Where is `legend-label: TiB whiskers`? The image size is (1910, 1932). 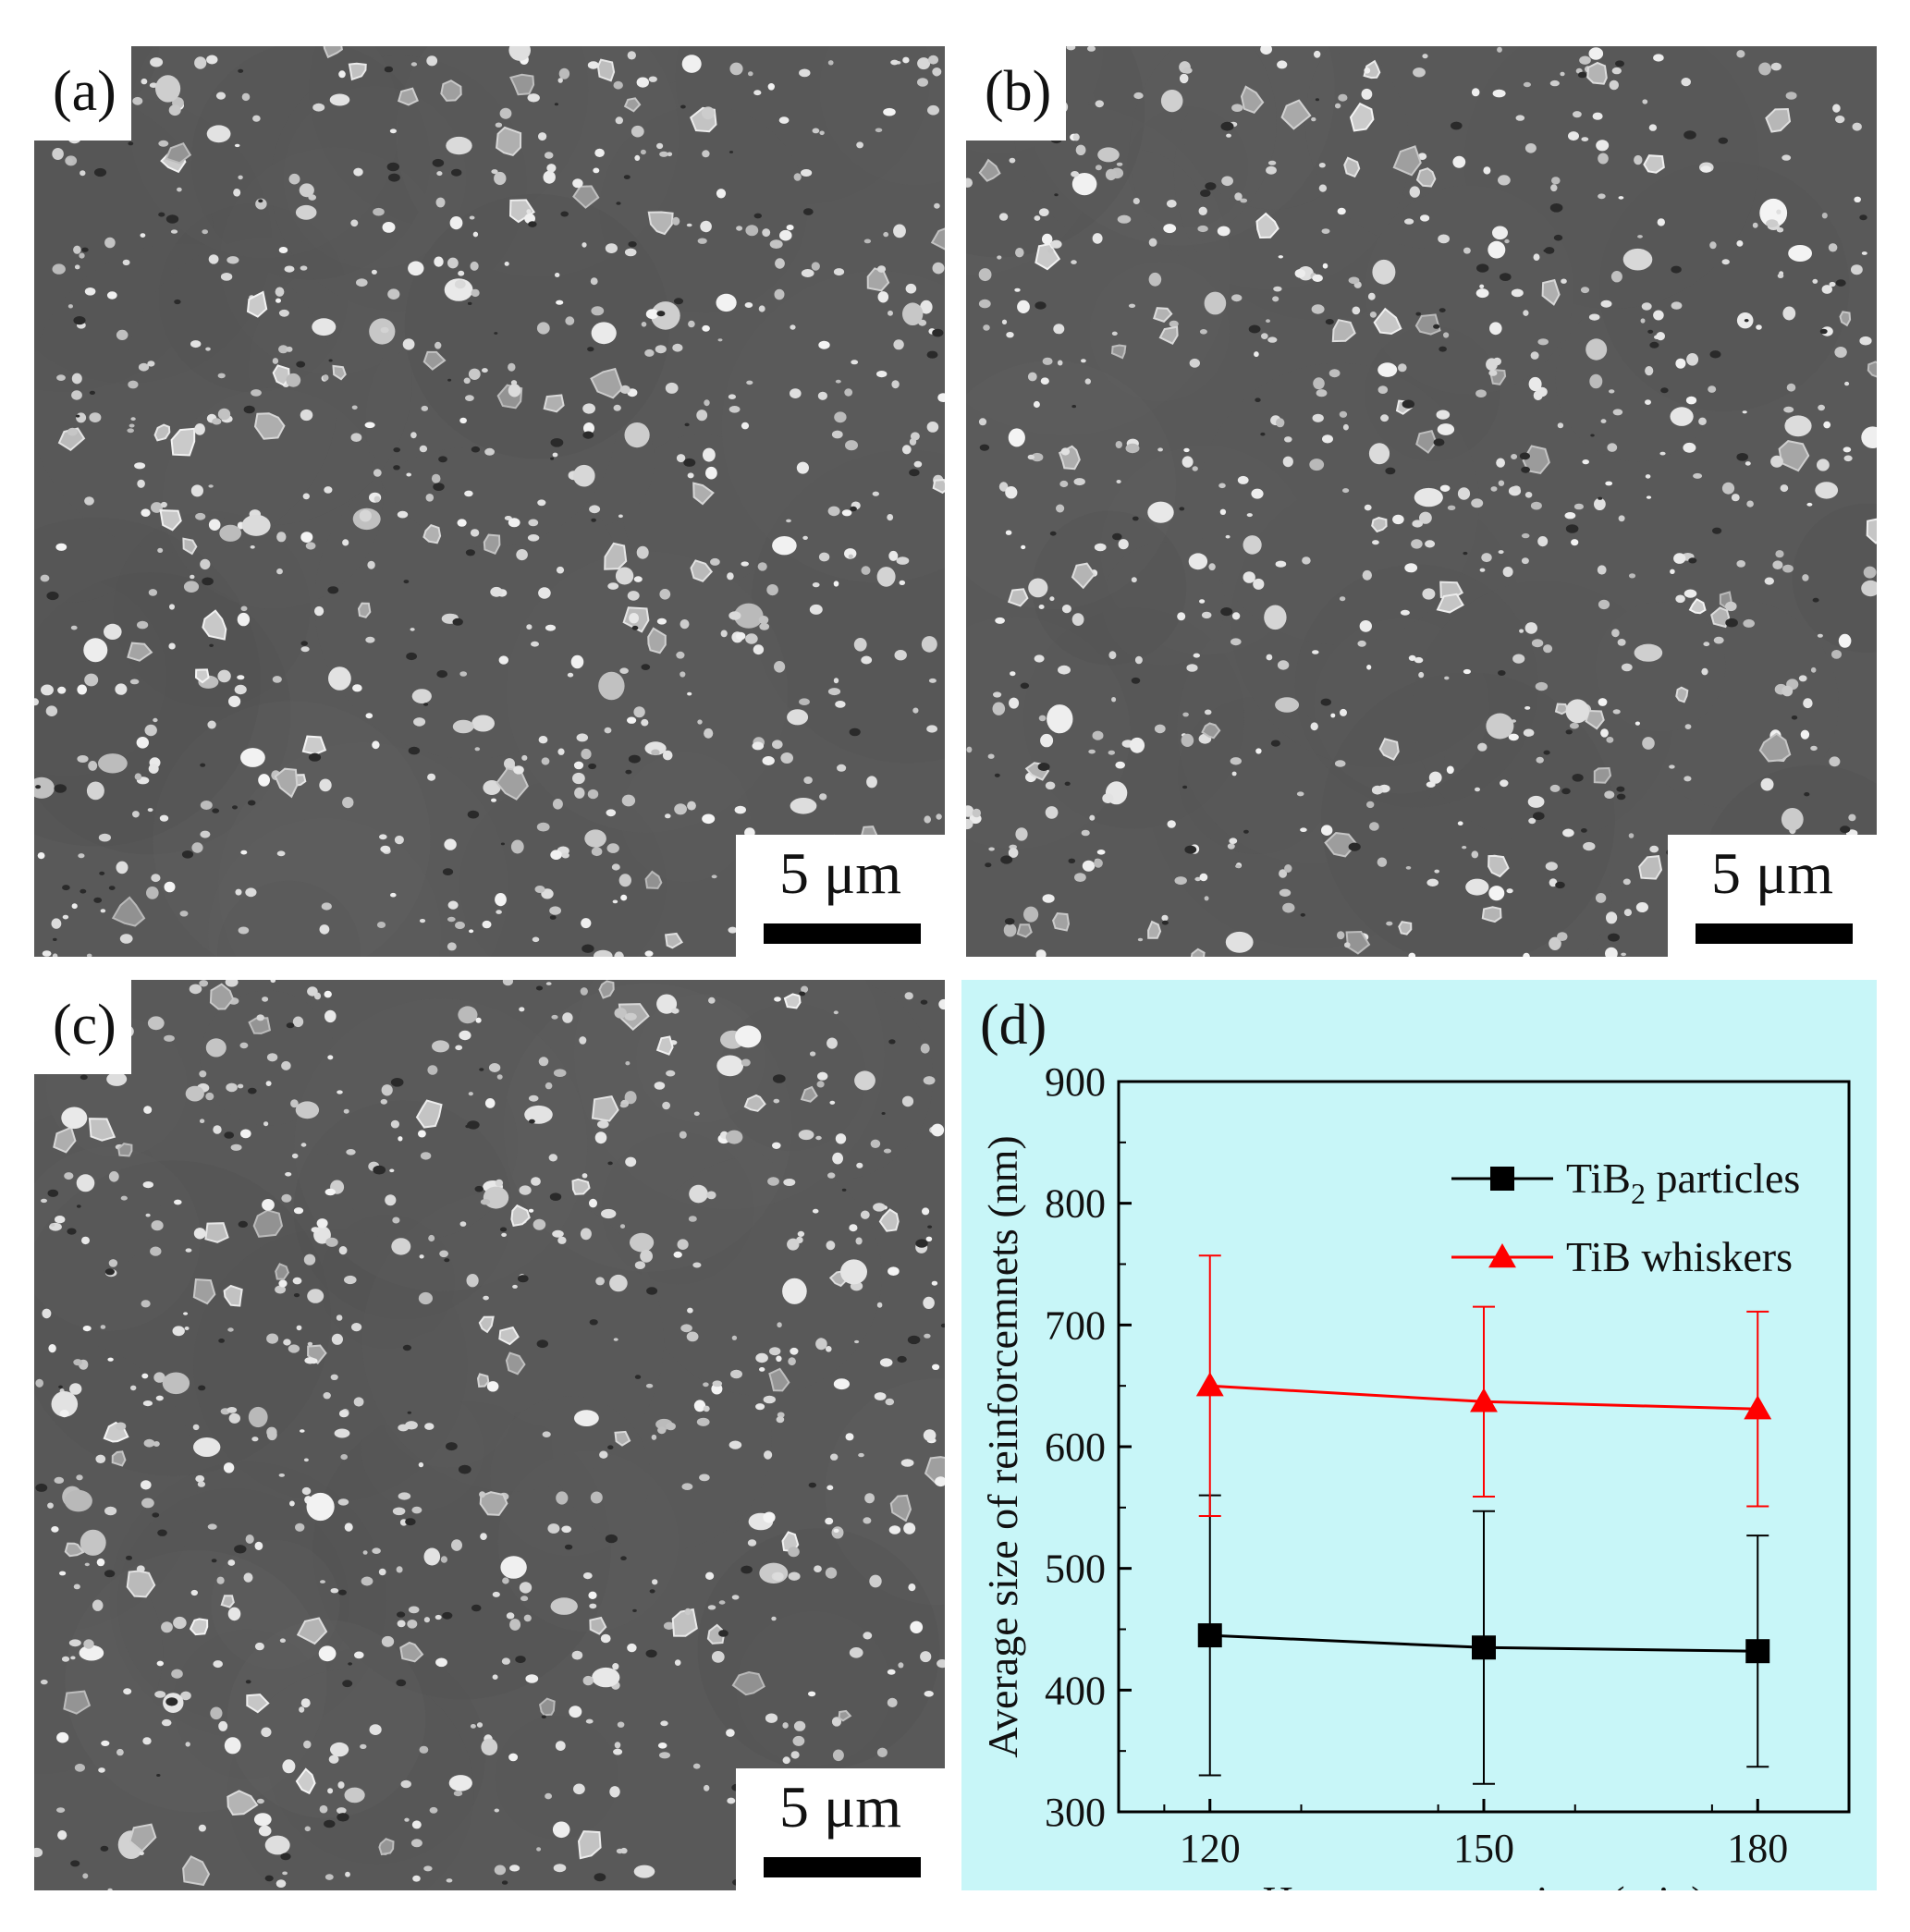 legend-label: TiB whiskers is located at coordinates (1679, 1256).